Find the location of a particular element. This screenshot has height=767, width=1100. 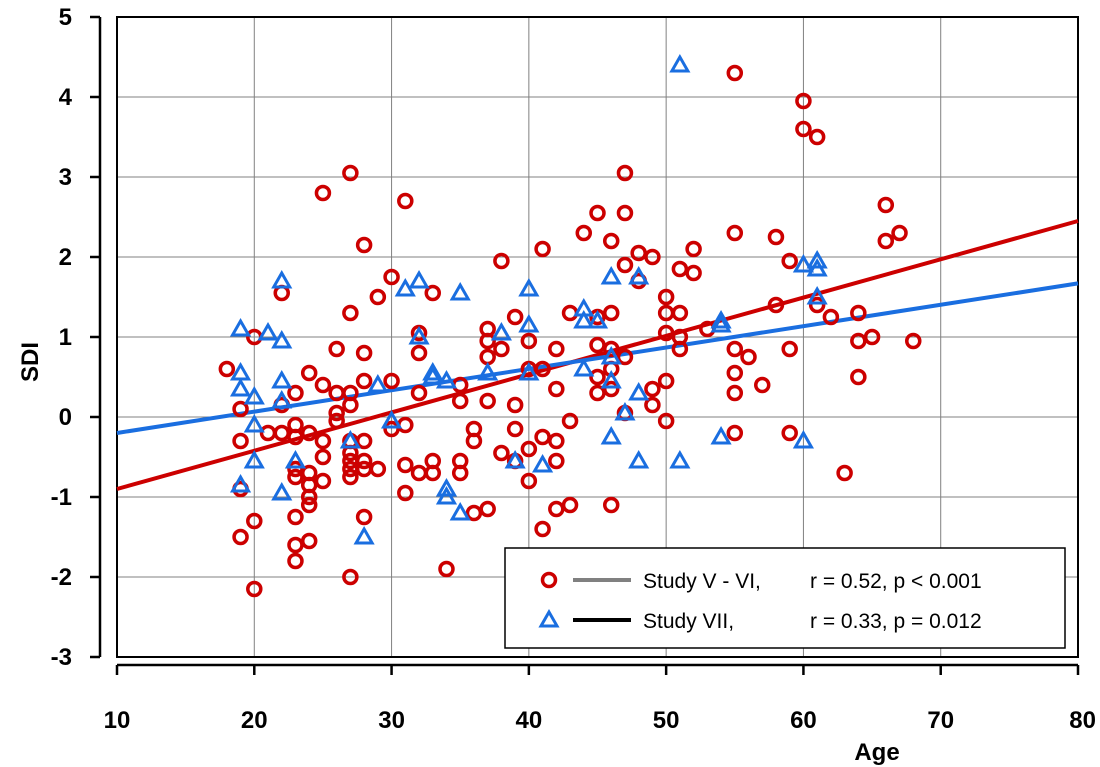

y-tick-label: -1 is located at coordinates (61, 497).